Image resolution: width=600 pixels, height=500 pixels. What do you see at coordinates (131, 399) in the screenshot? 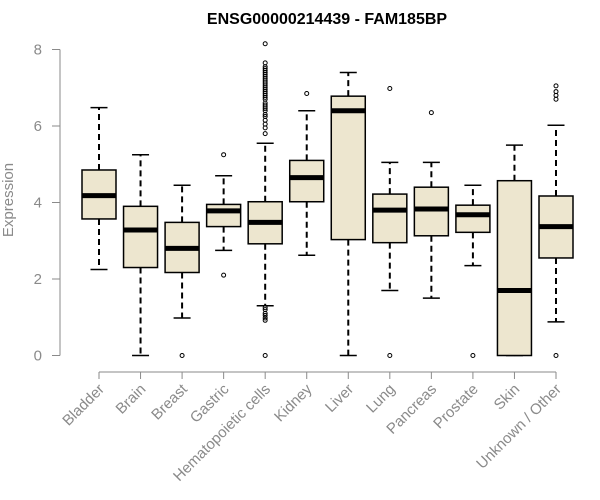
I see `x-category-label: Brain` at bounding box center [131, 399].